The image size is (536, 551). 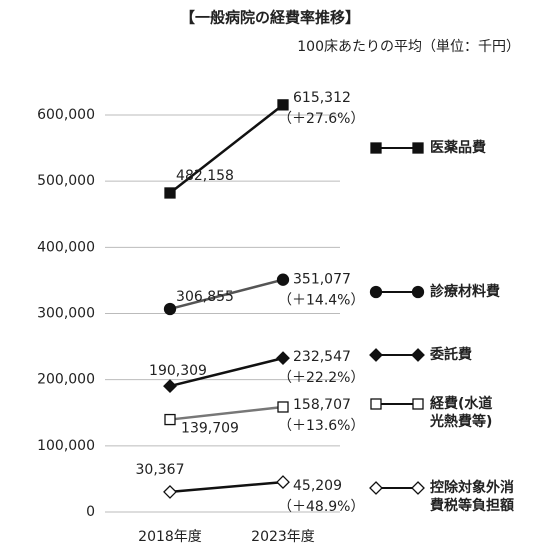 What do you see at coordinates (270, 18) in the screenshot?
I see `chart-title: 【一般病院の経費率推移】` at bounding box center [270, 18].